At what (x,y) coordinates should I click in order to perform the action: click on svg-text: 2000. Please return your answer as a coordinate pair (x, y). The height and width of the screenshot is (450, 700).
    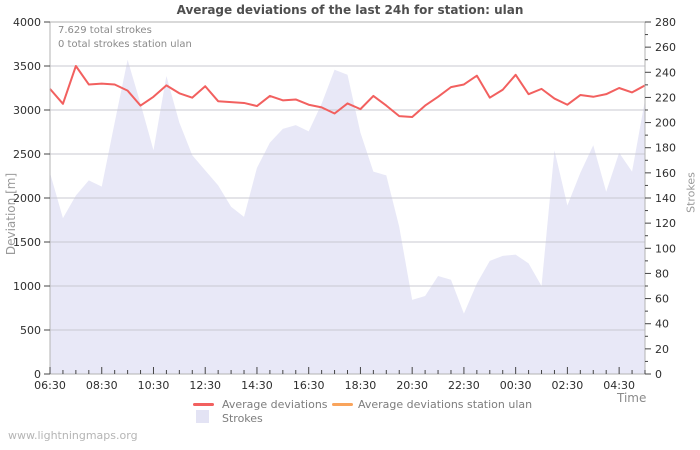
    Looking at the image, I should click on (27, 198).